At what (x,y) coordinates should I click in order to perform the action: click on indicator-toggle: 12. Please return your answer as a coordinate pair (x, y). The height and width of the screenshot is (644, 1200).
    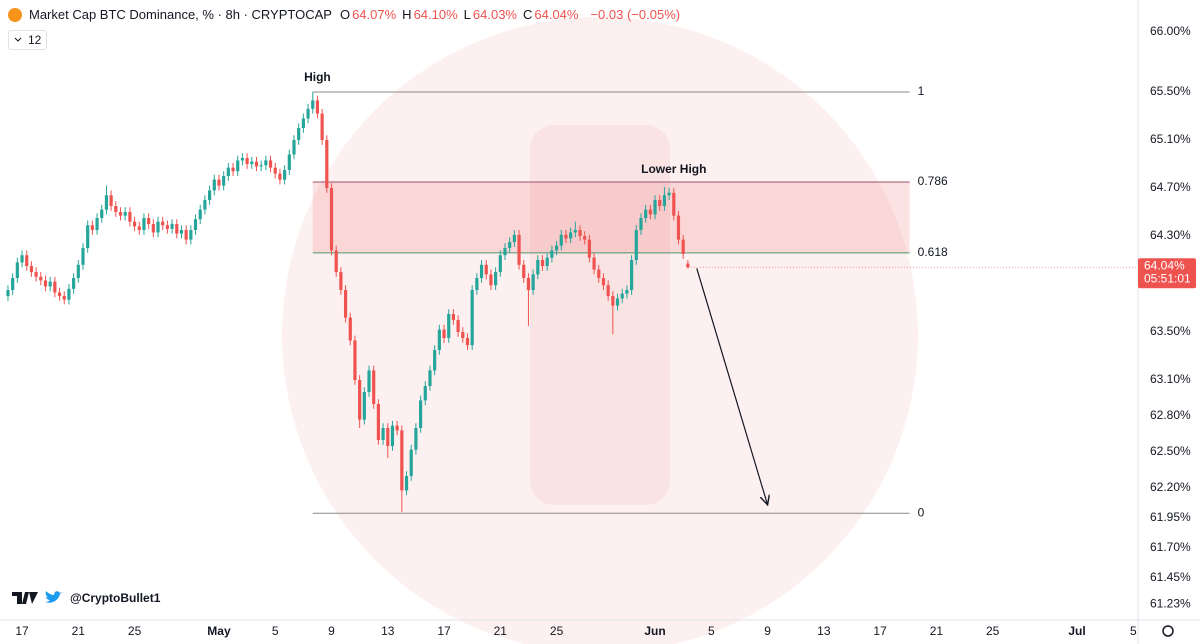
    Looking at the image, I should click on (28, 40).